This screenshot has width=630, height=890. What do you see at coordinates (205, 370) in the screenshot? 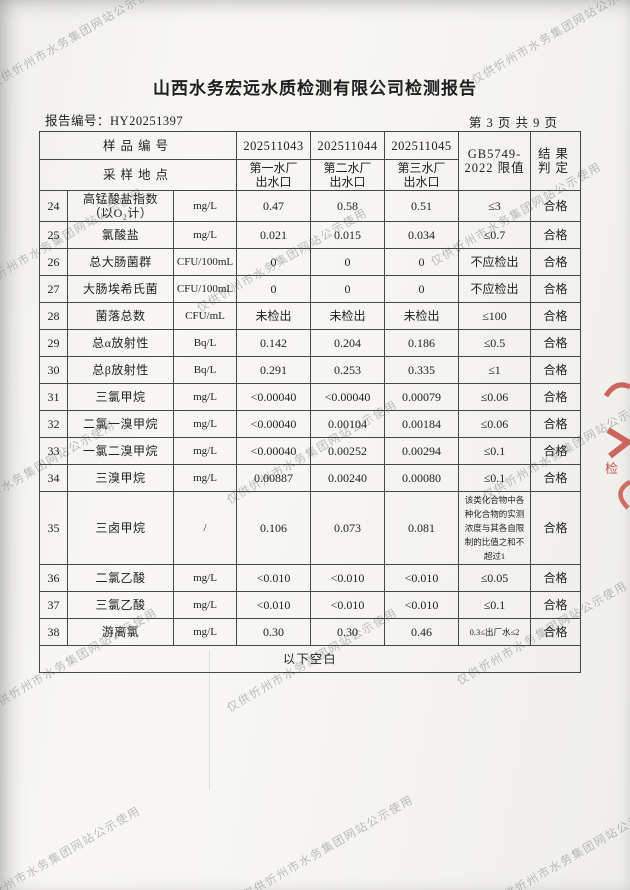
I see `unit: Bq/L` at bounding box center [205, 370].